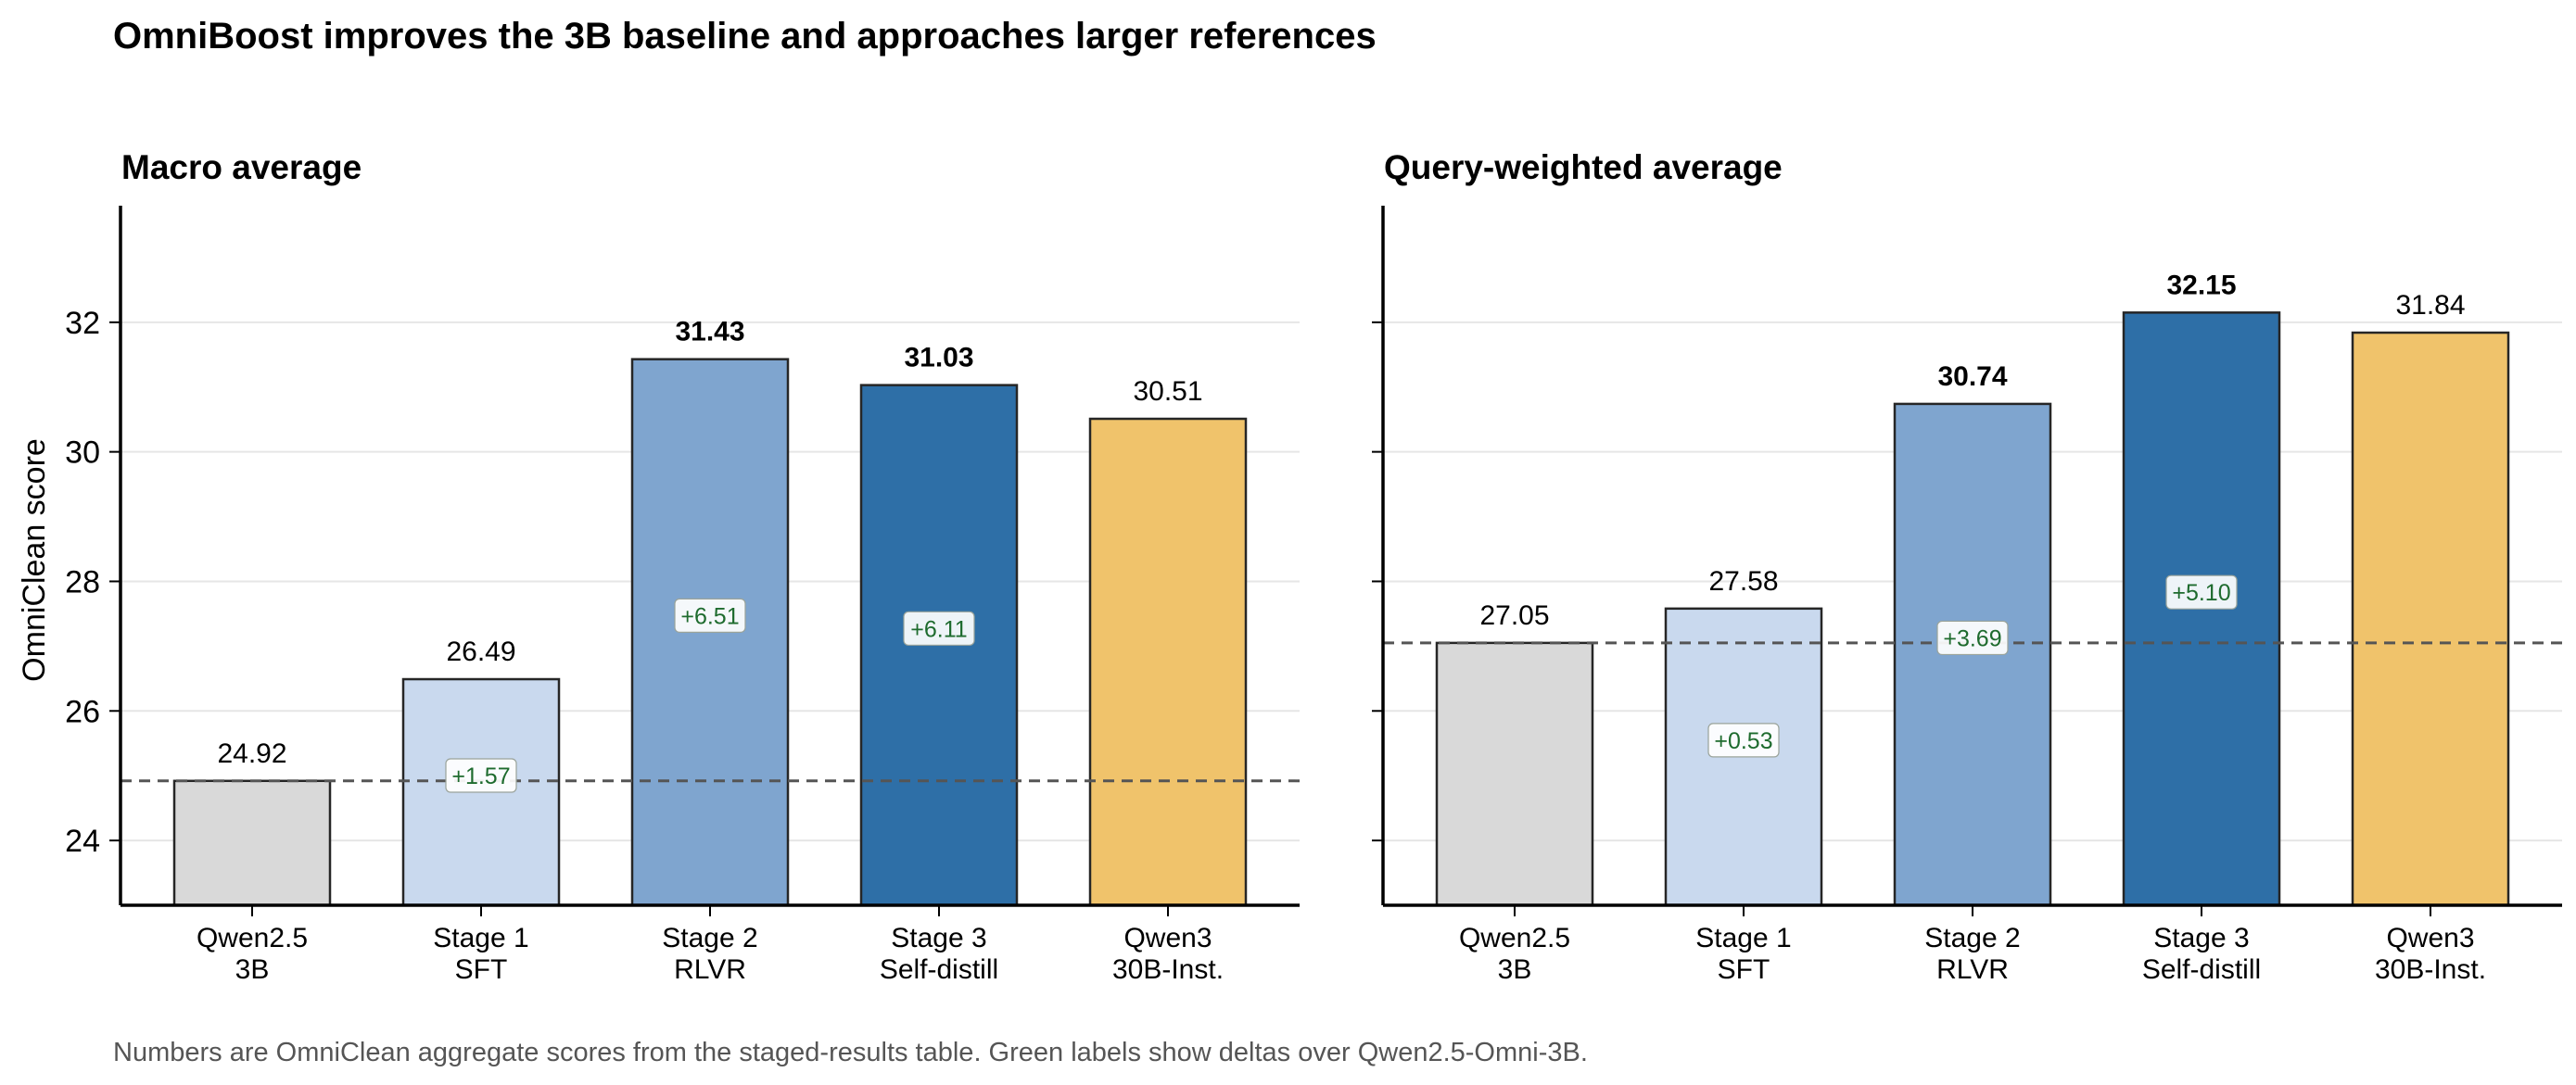 The width and height of the screenshot is (2576, 1085). Describe the element at coordinates (1584, 167) in the screenshot. I see `panel-title: Query-weighted average` at that location.